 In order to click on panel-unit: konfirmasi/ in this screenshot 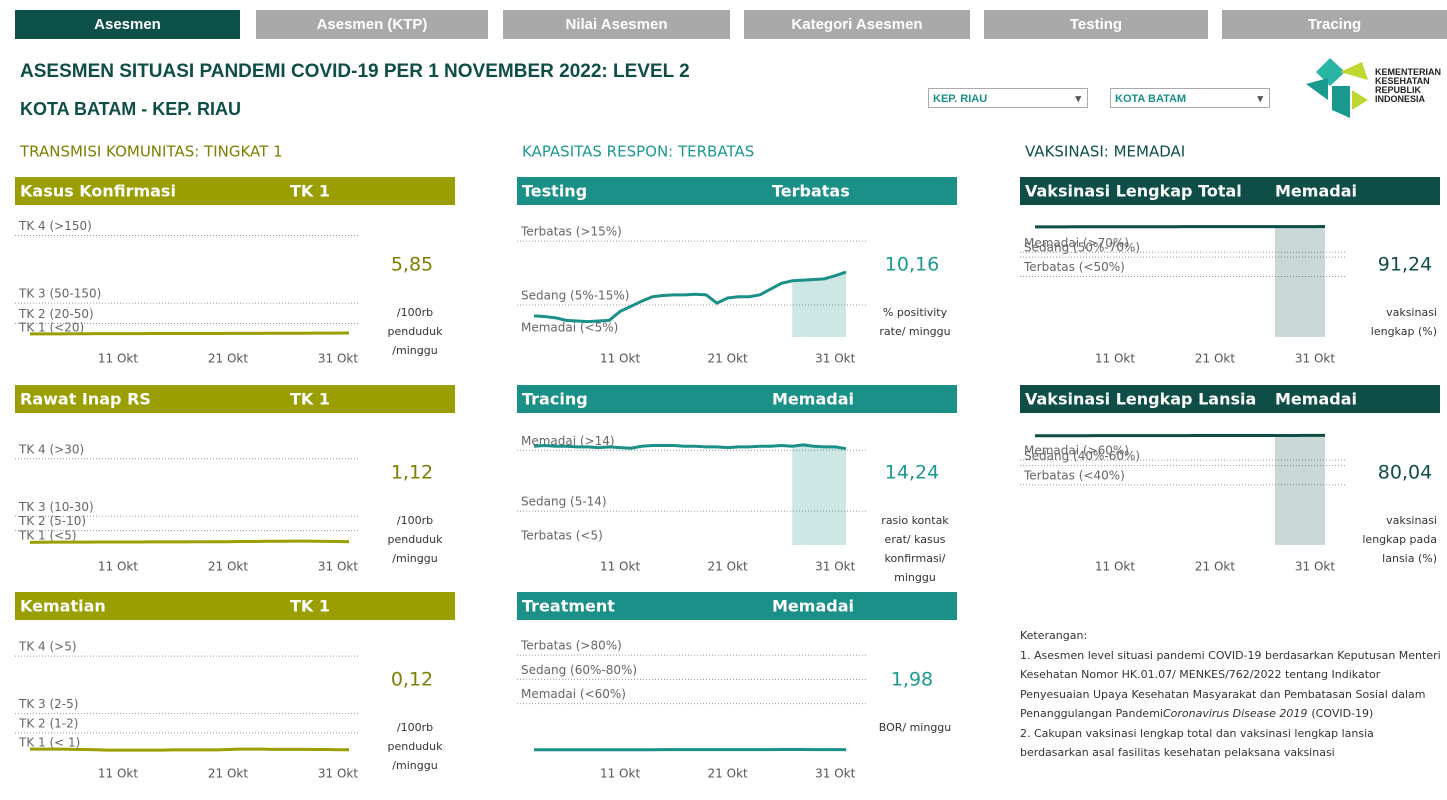, I will do `click(915, 558)`.